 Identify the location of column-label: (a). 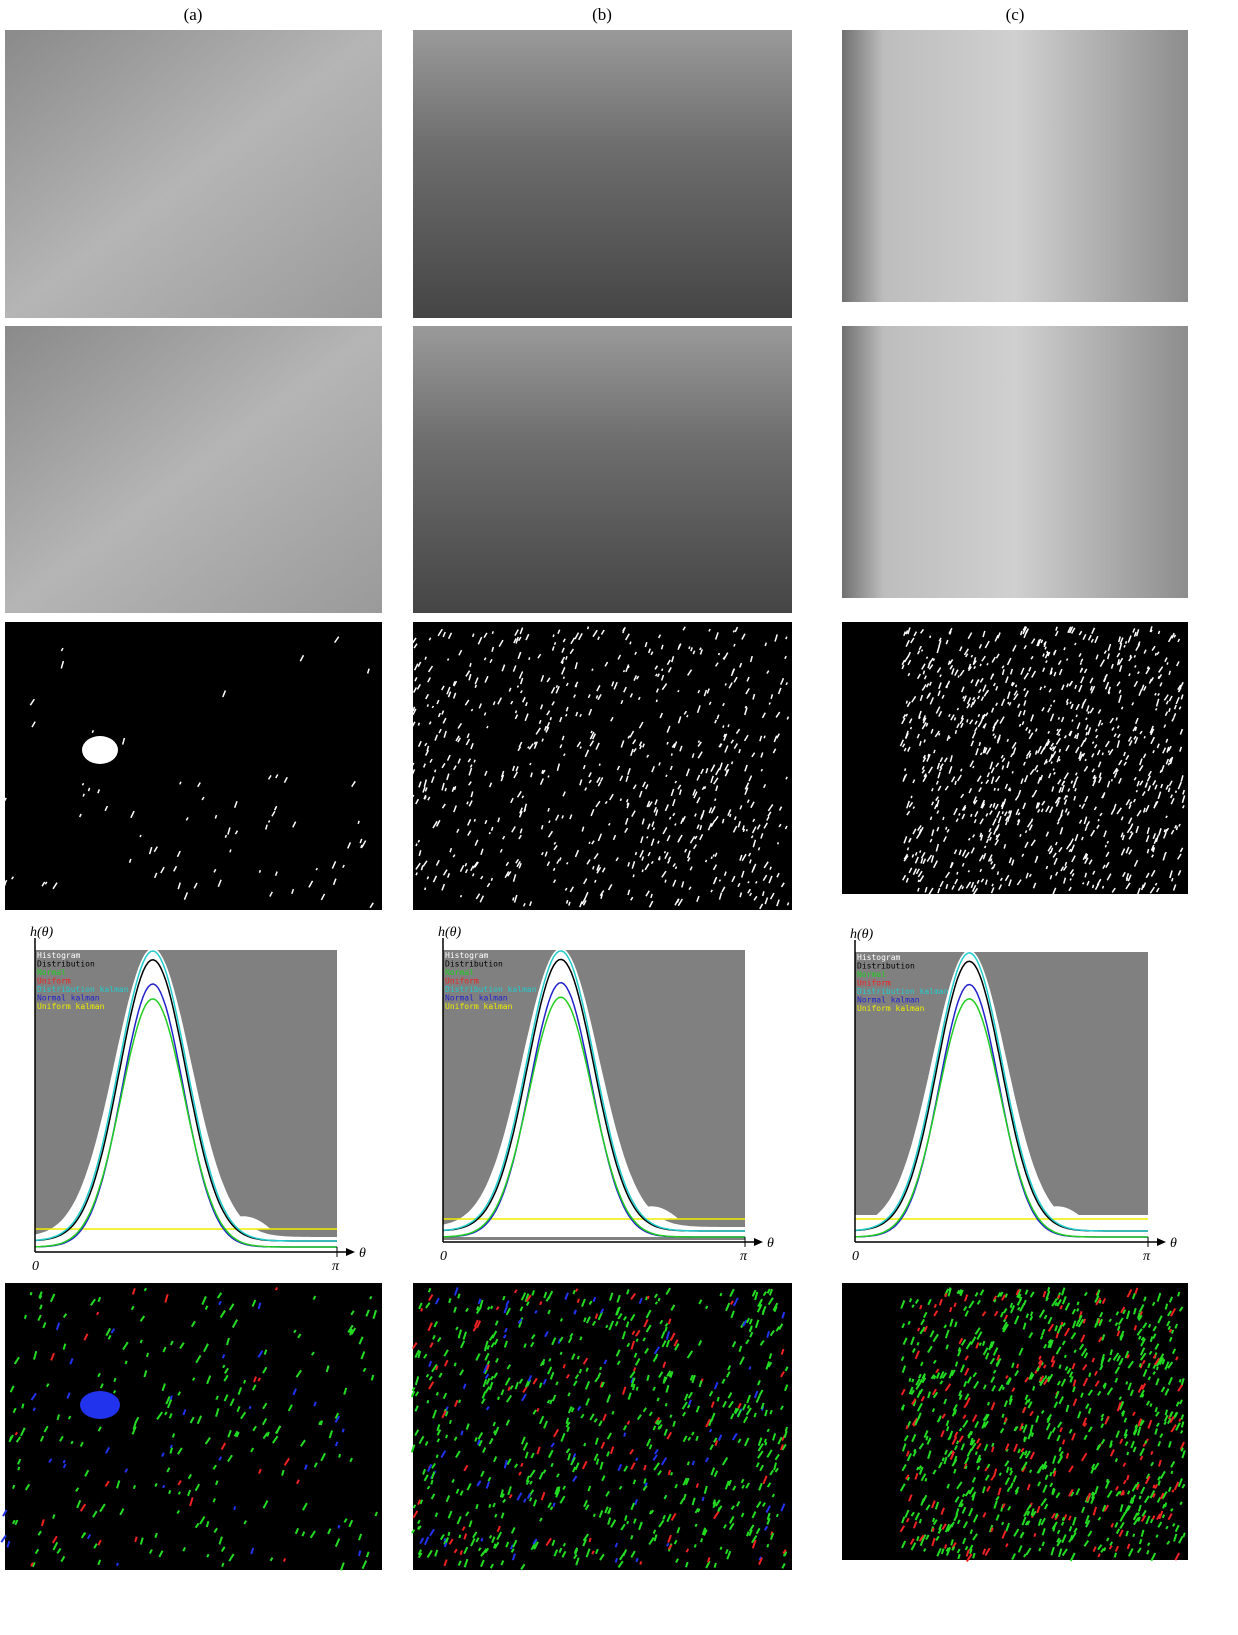
(193, 14).